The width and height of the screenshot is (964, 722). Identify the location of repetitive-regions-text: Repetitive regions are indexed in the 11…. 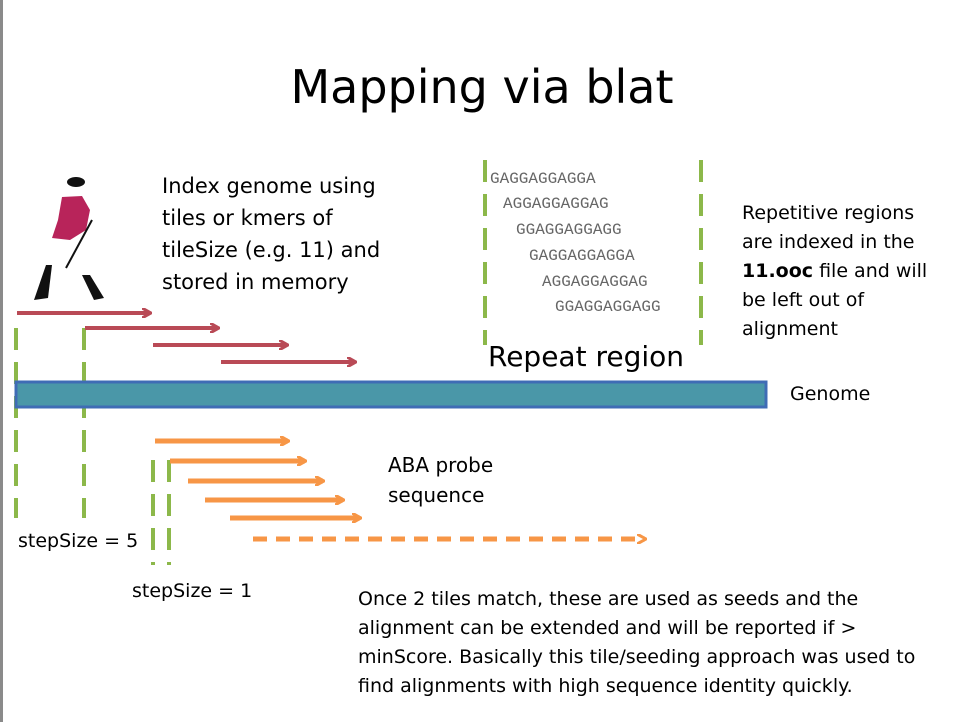
(853, 271).